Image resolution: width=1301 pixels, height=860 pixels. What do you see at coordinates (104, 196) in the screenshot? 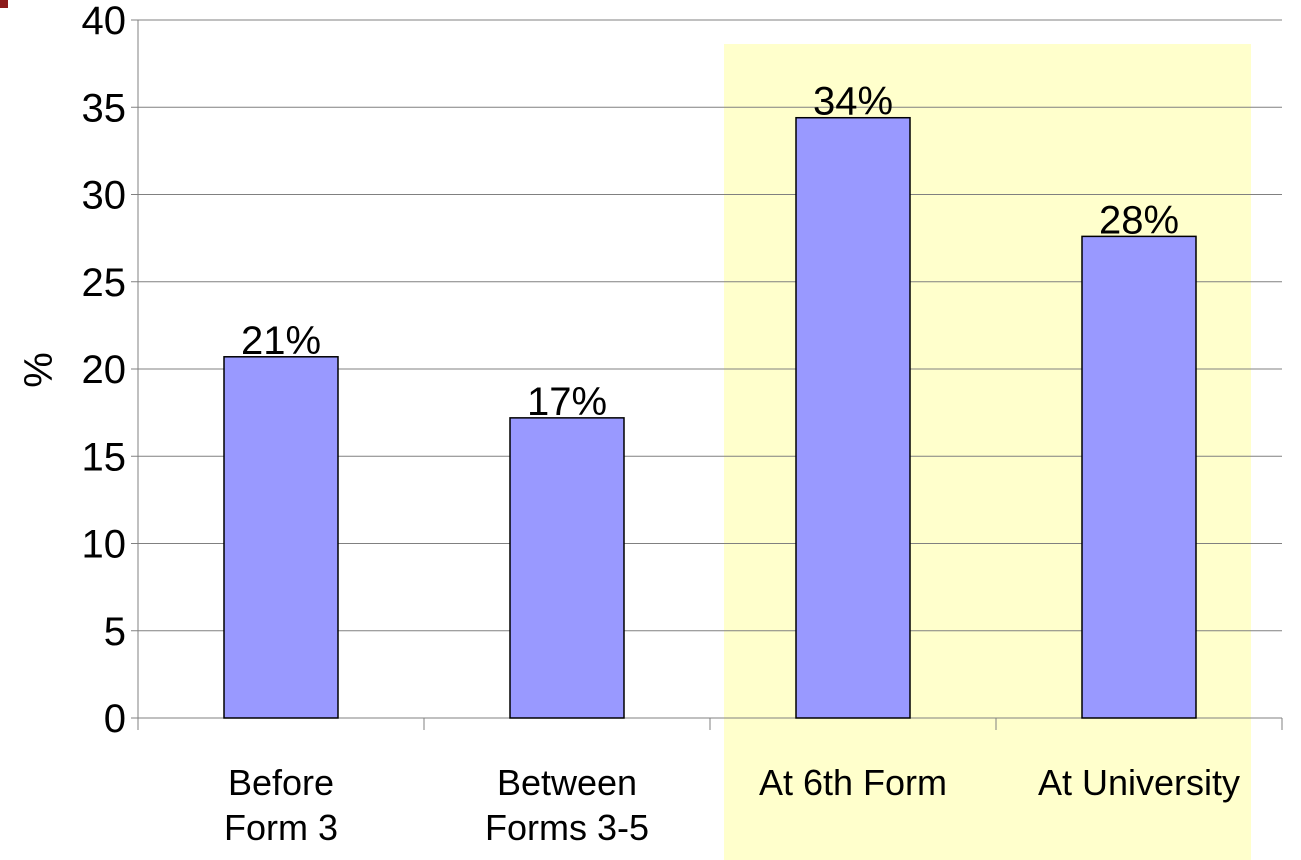
I see `y-tick-label: 30` at bounding box center [104, 196].